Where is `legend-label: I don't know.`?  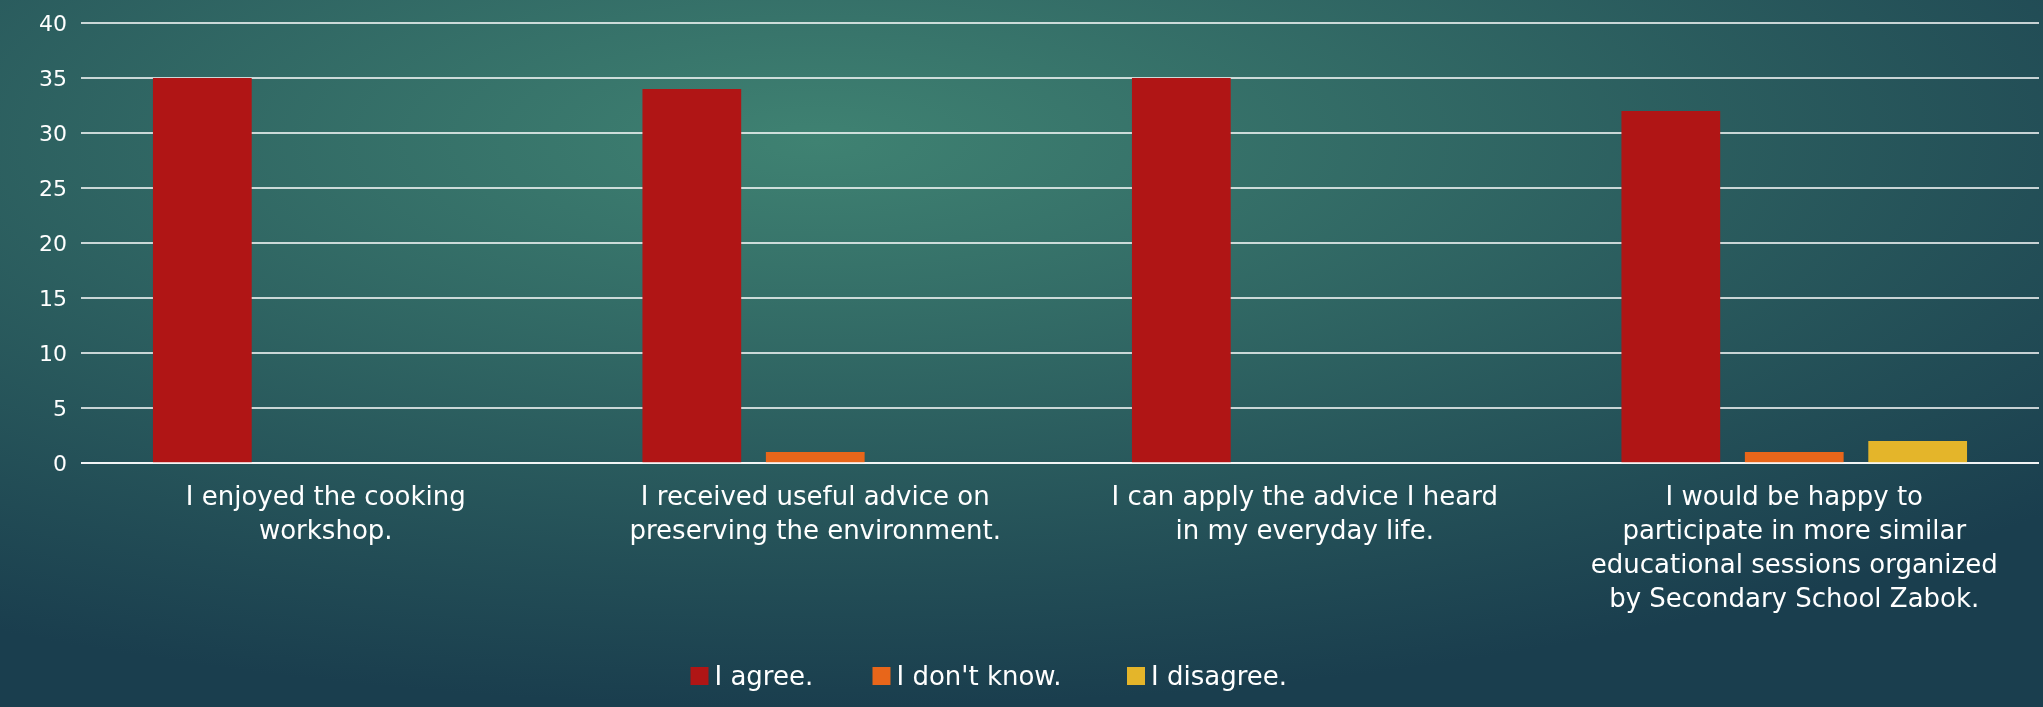 legend-label: I don't know. is located at coordinates (979, 676).